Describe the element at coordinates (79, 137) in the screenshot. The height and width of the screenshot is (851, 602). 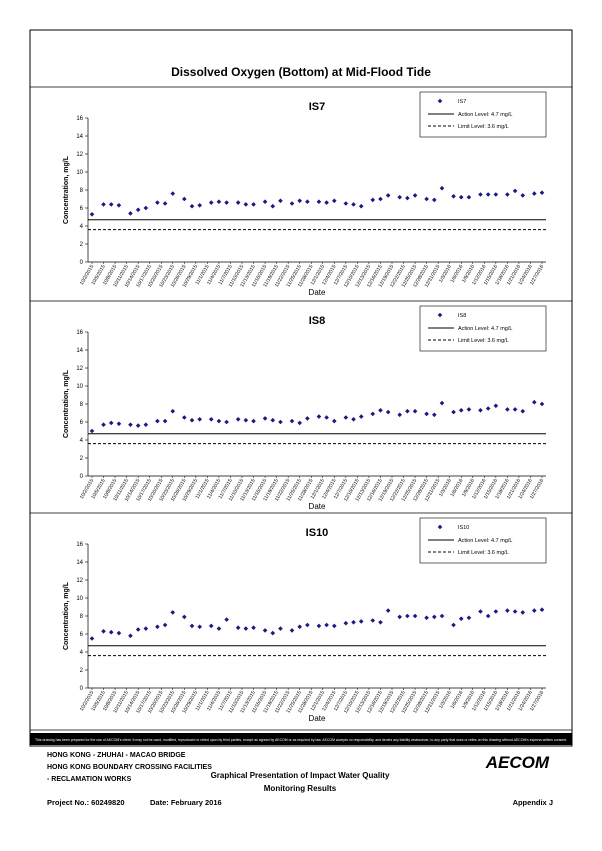
I see `y-tick-label: 14` at that location.